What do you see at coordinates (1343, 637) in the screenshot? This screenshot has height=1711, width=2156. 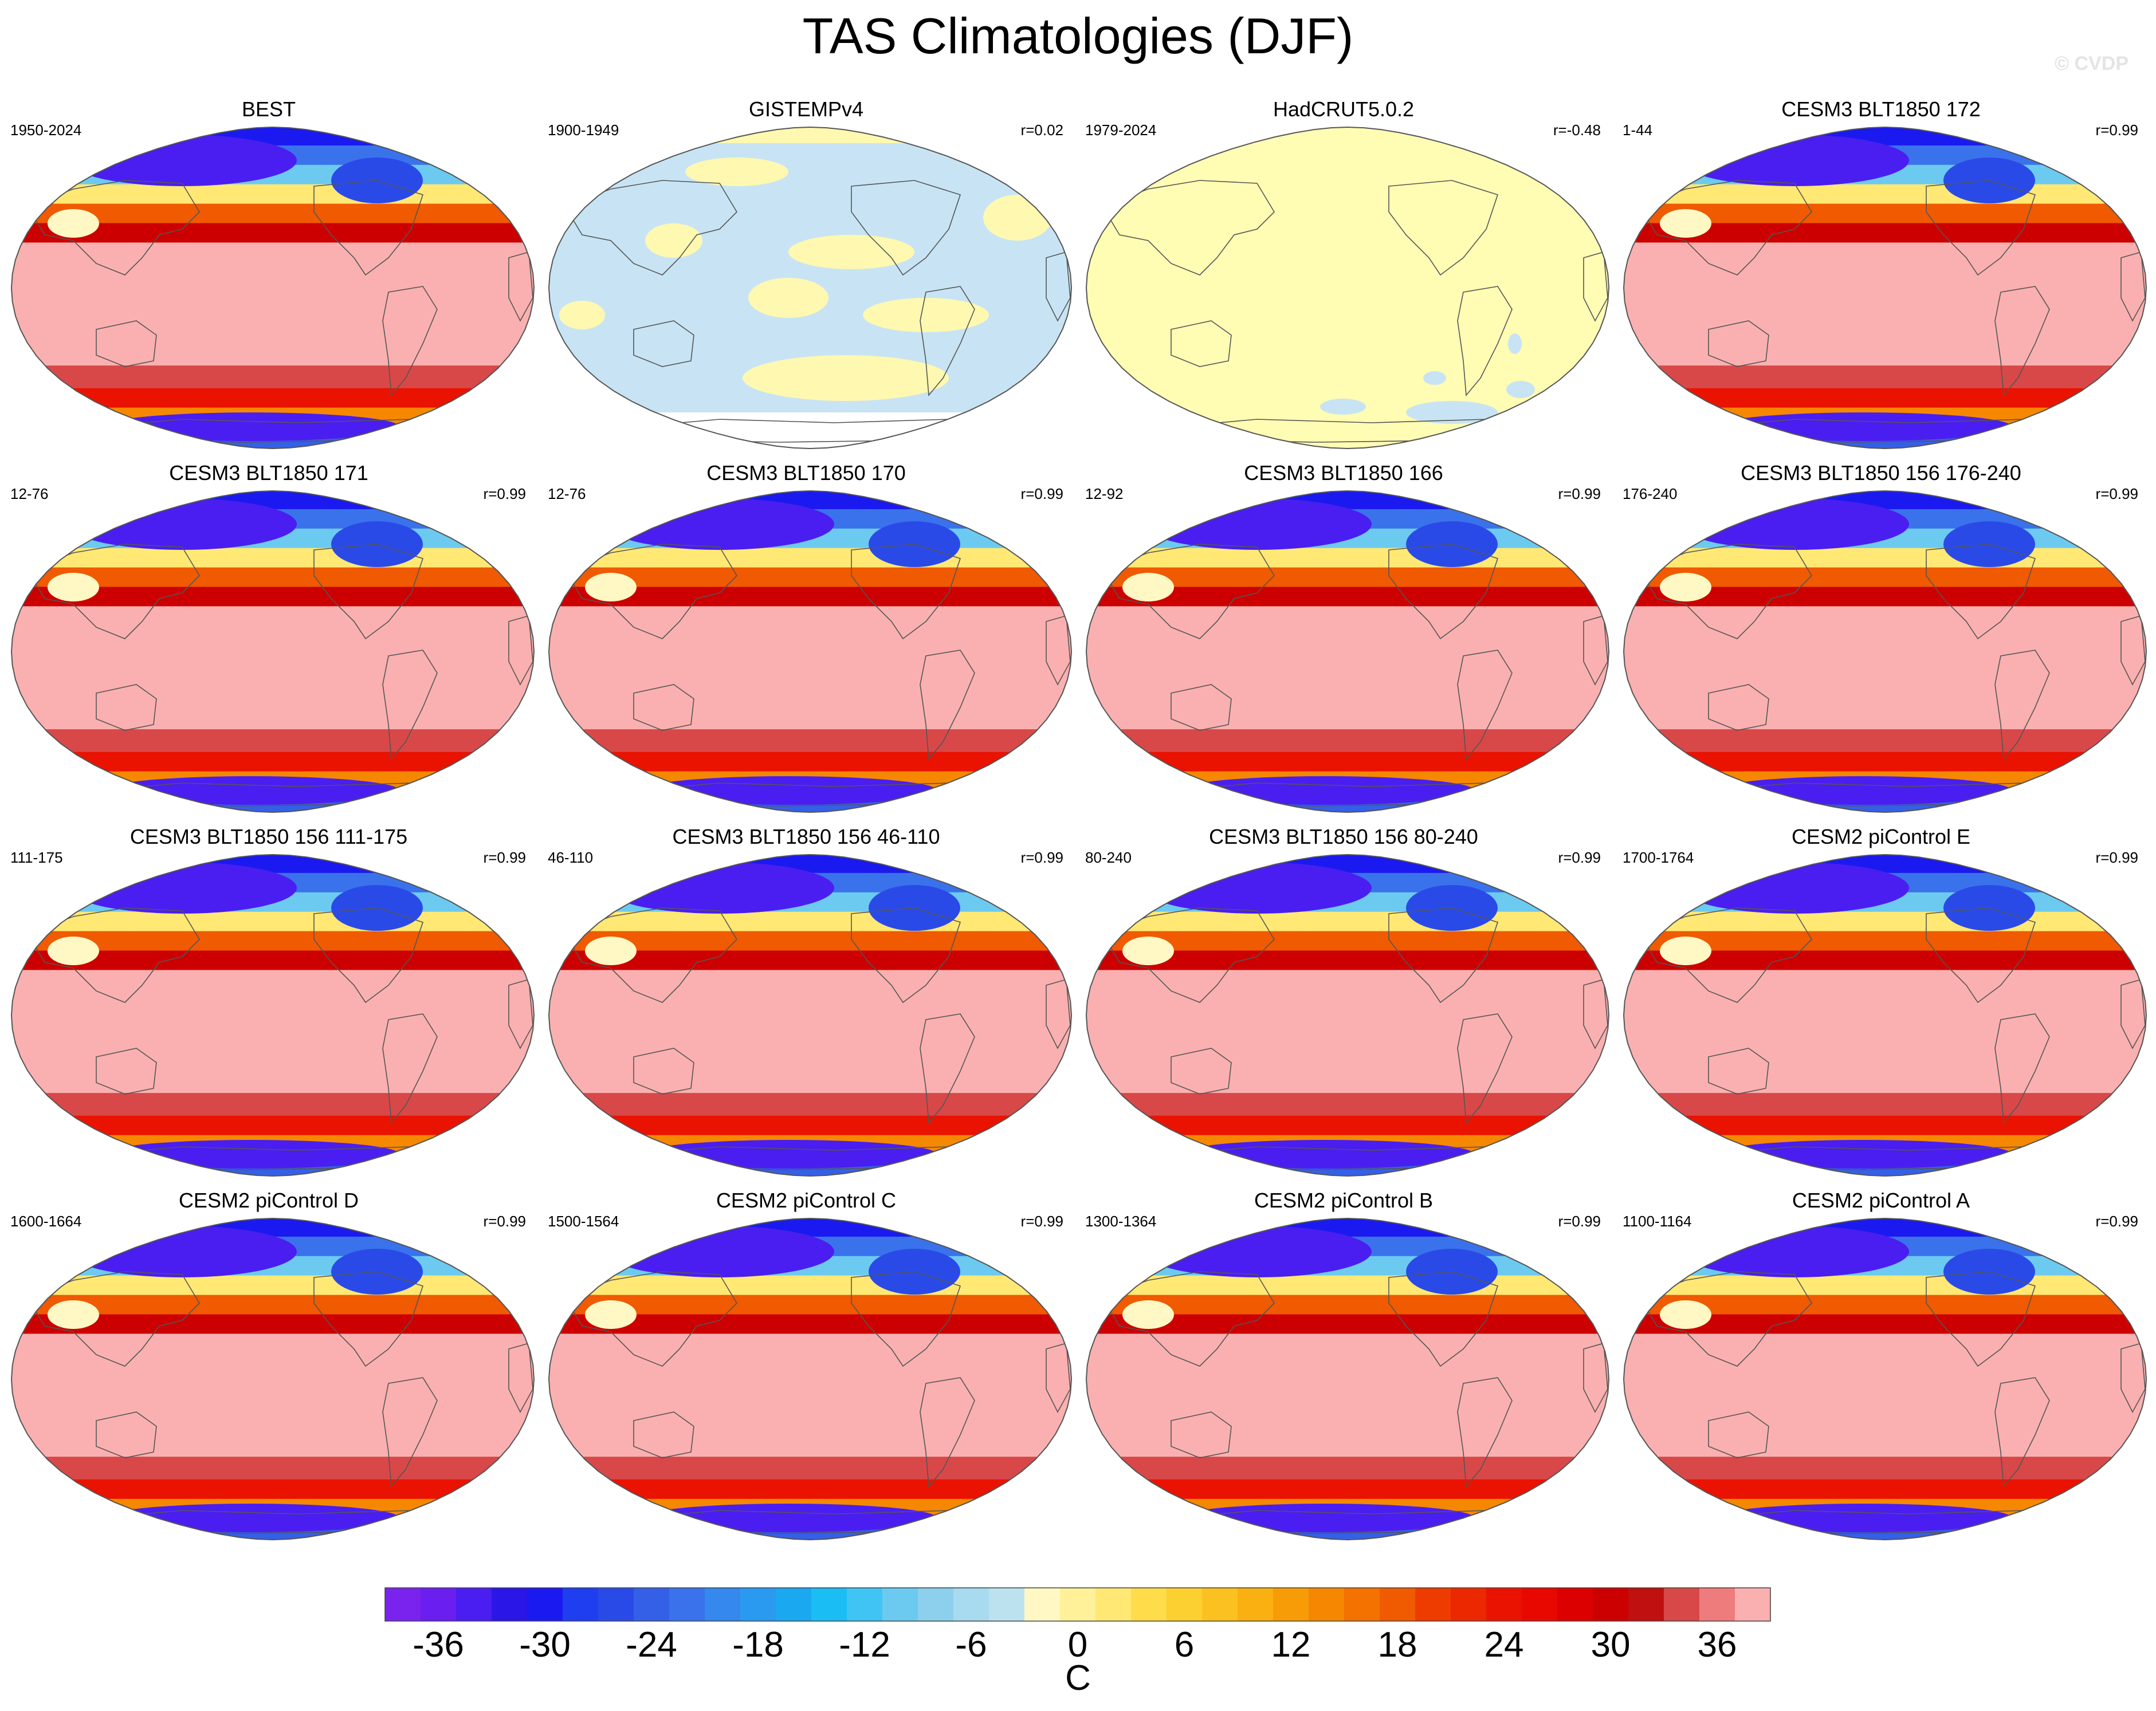 I see `map-panel: CESM3 BLT1850 166 12-92 r=0.99` at bounding box center [1343, 637].